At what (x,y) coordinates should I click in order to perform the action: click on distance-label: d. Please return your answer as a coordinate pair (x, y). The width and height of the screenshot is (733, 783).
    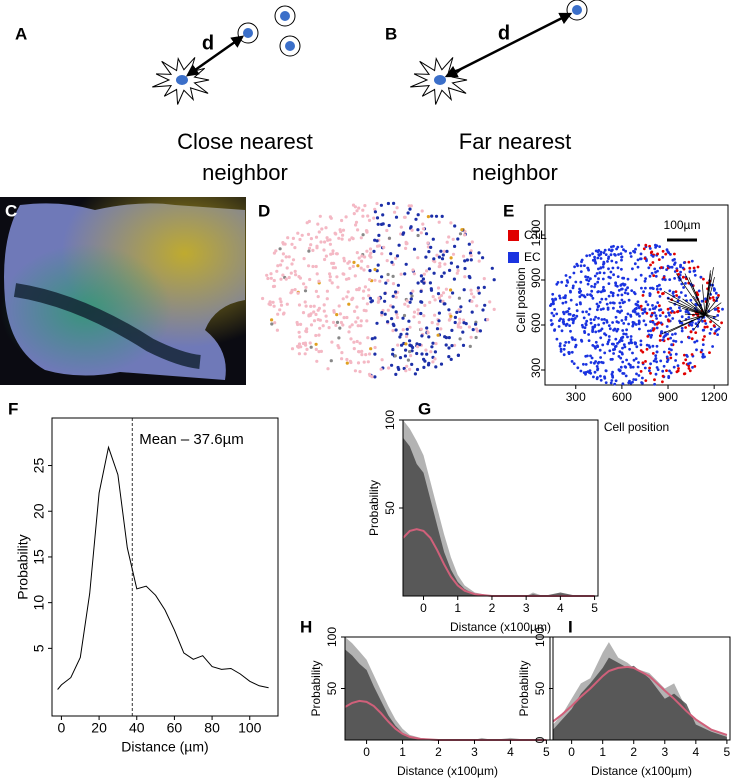
    Looking at the image, I should click on (208, 43).